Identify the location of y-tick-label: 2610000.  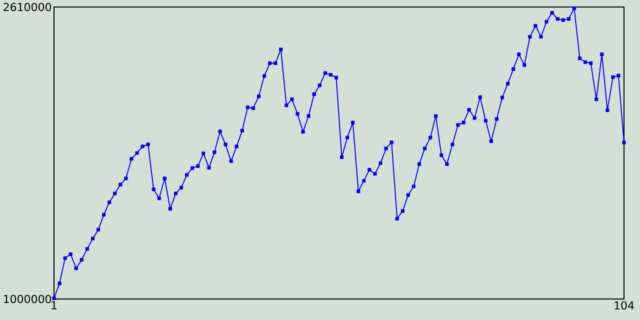
(28, 7).